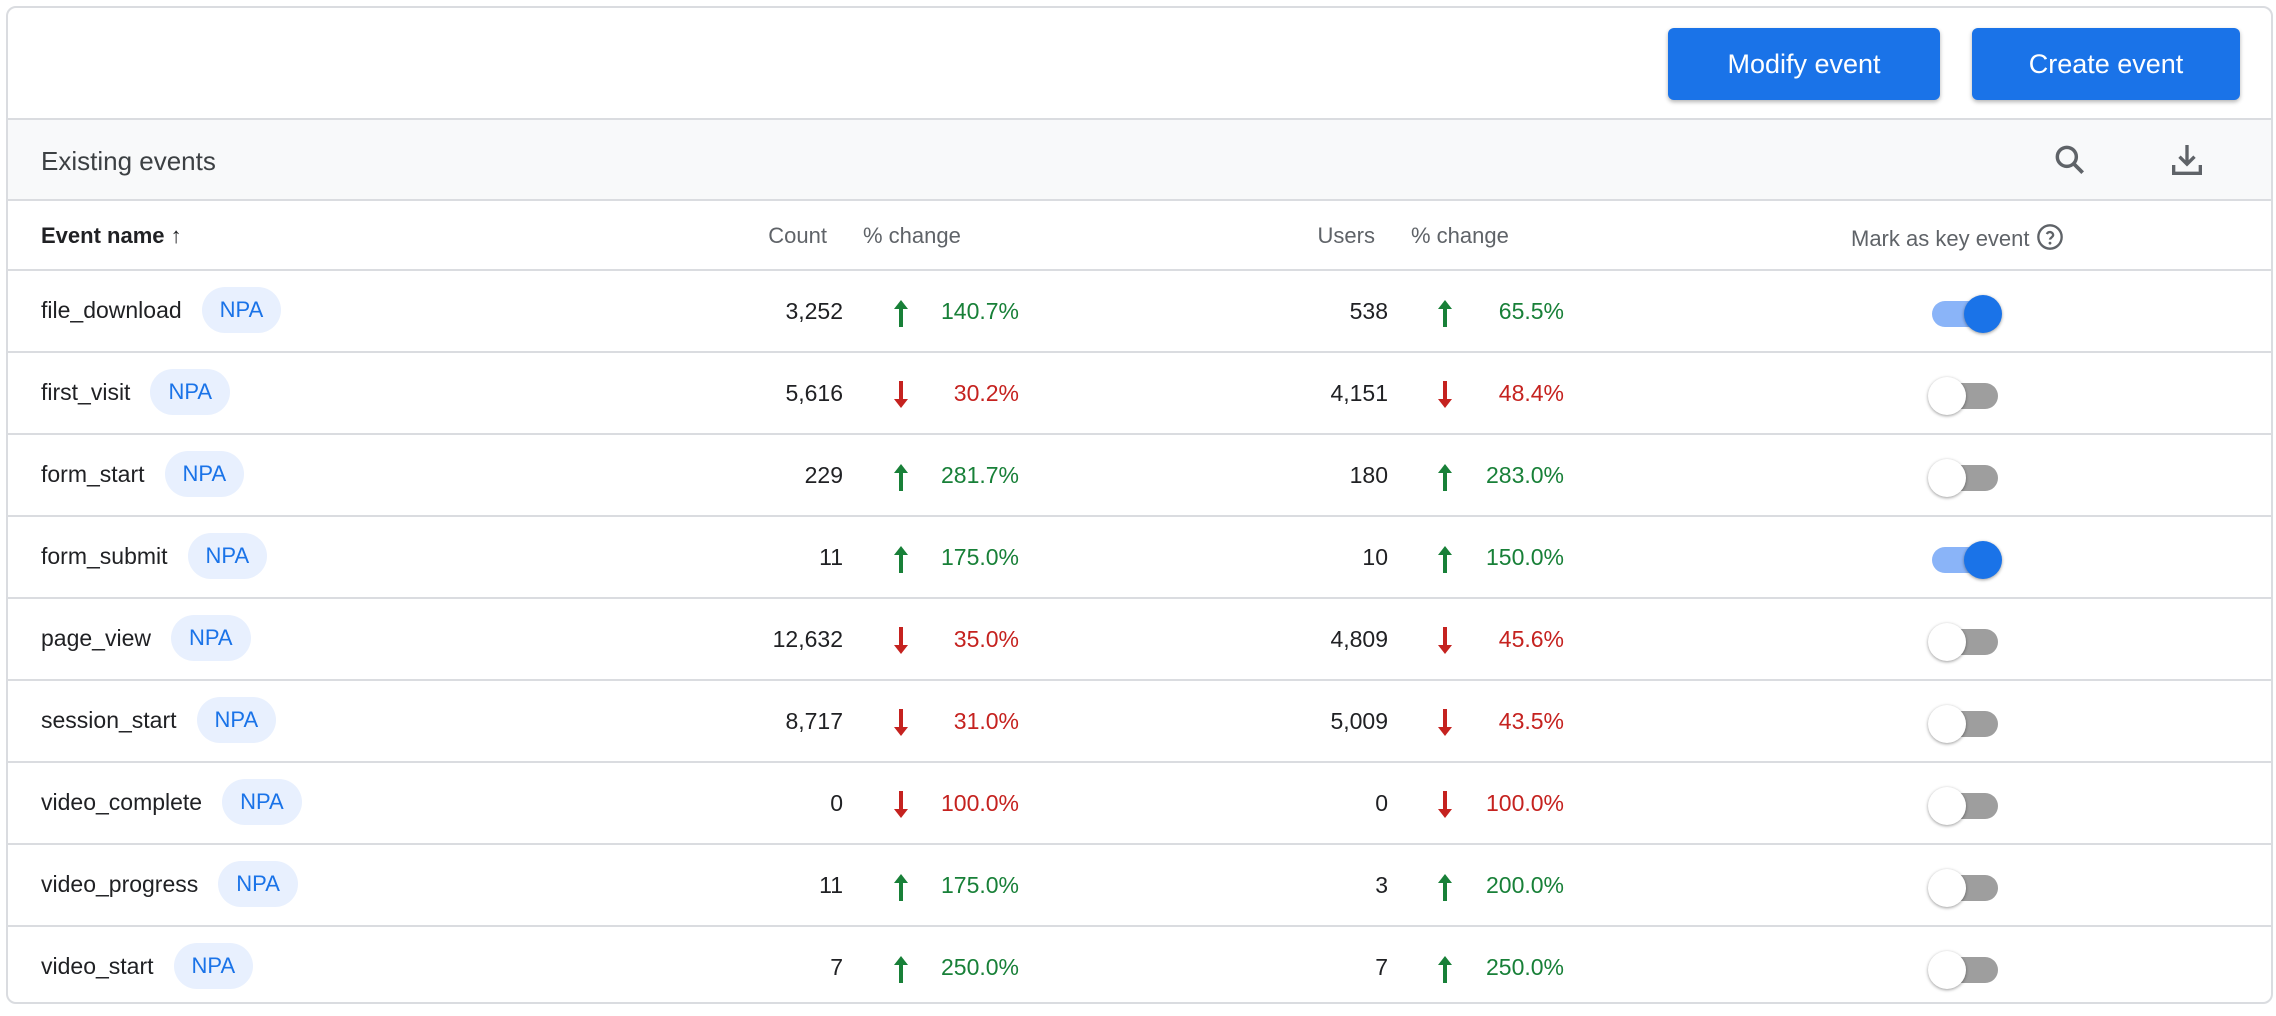 This screenshot has height=1016, width=2276. Describe the element at coordinates (1139, 558) in the screenshot. I see `table-row: form_submit NPA 11 175.0% 10 150.0%` at that location.